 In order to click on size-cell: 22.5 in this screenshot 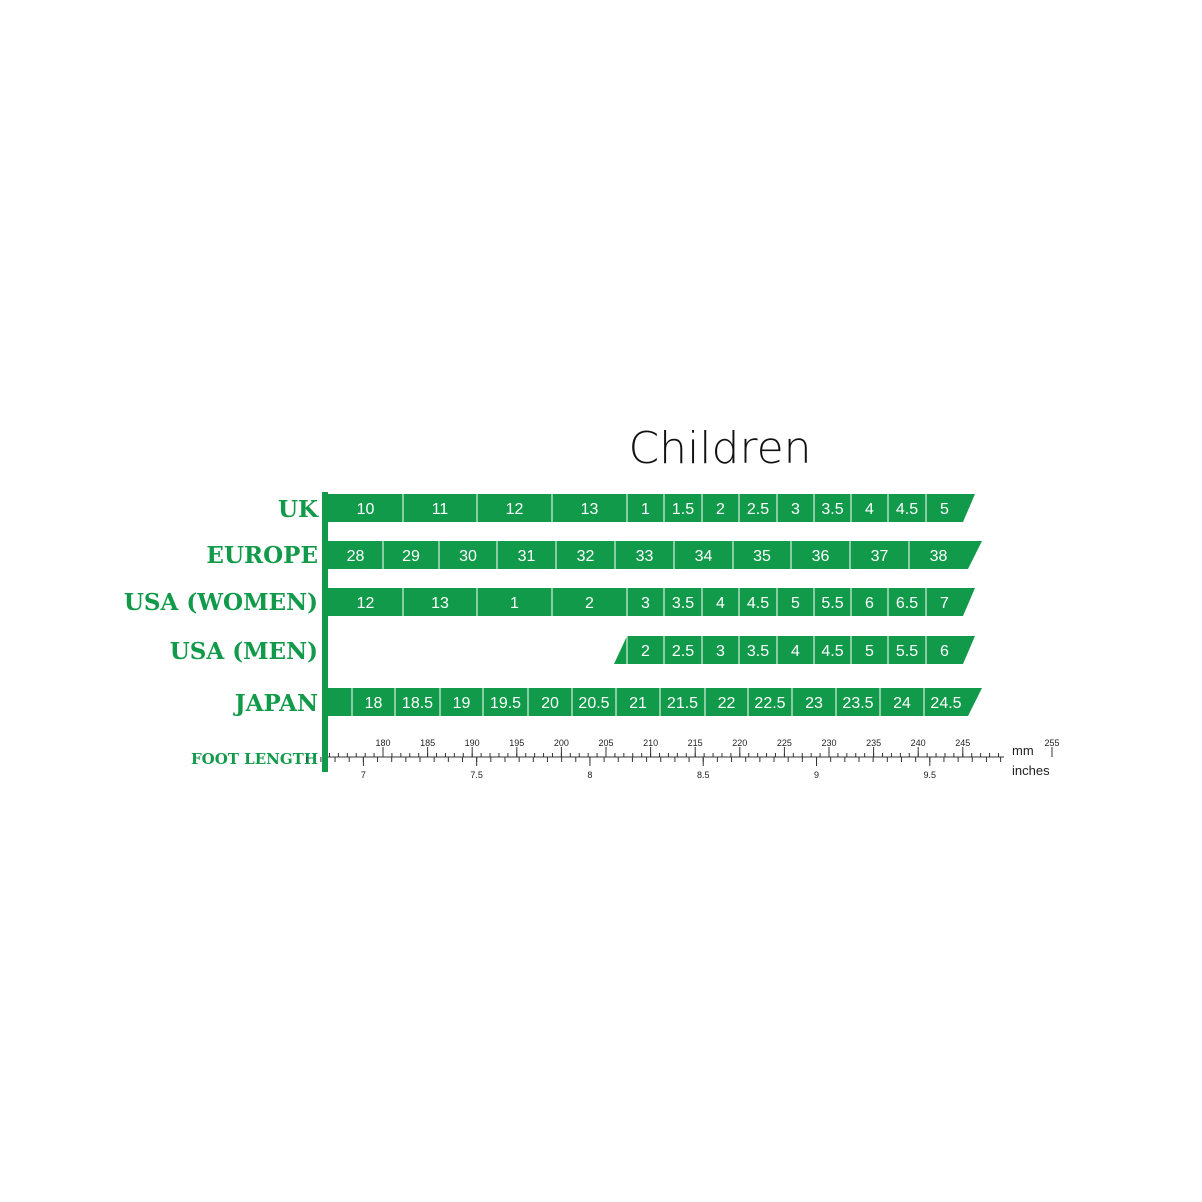, I will do `click(769, 703)`.